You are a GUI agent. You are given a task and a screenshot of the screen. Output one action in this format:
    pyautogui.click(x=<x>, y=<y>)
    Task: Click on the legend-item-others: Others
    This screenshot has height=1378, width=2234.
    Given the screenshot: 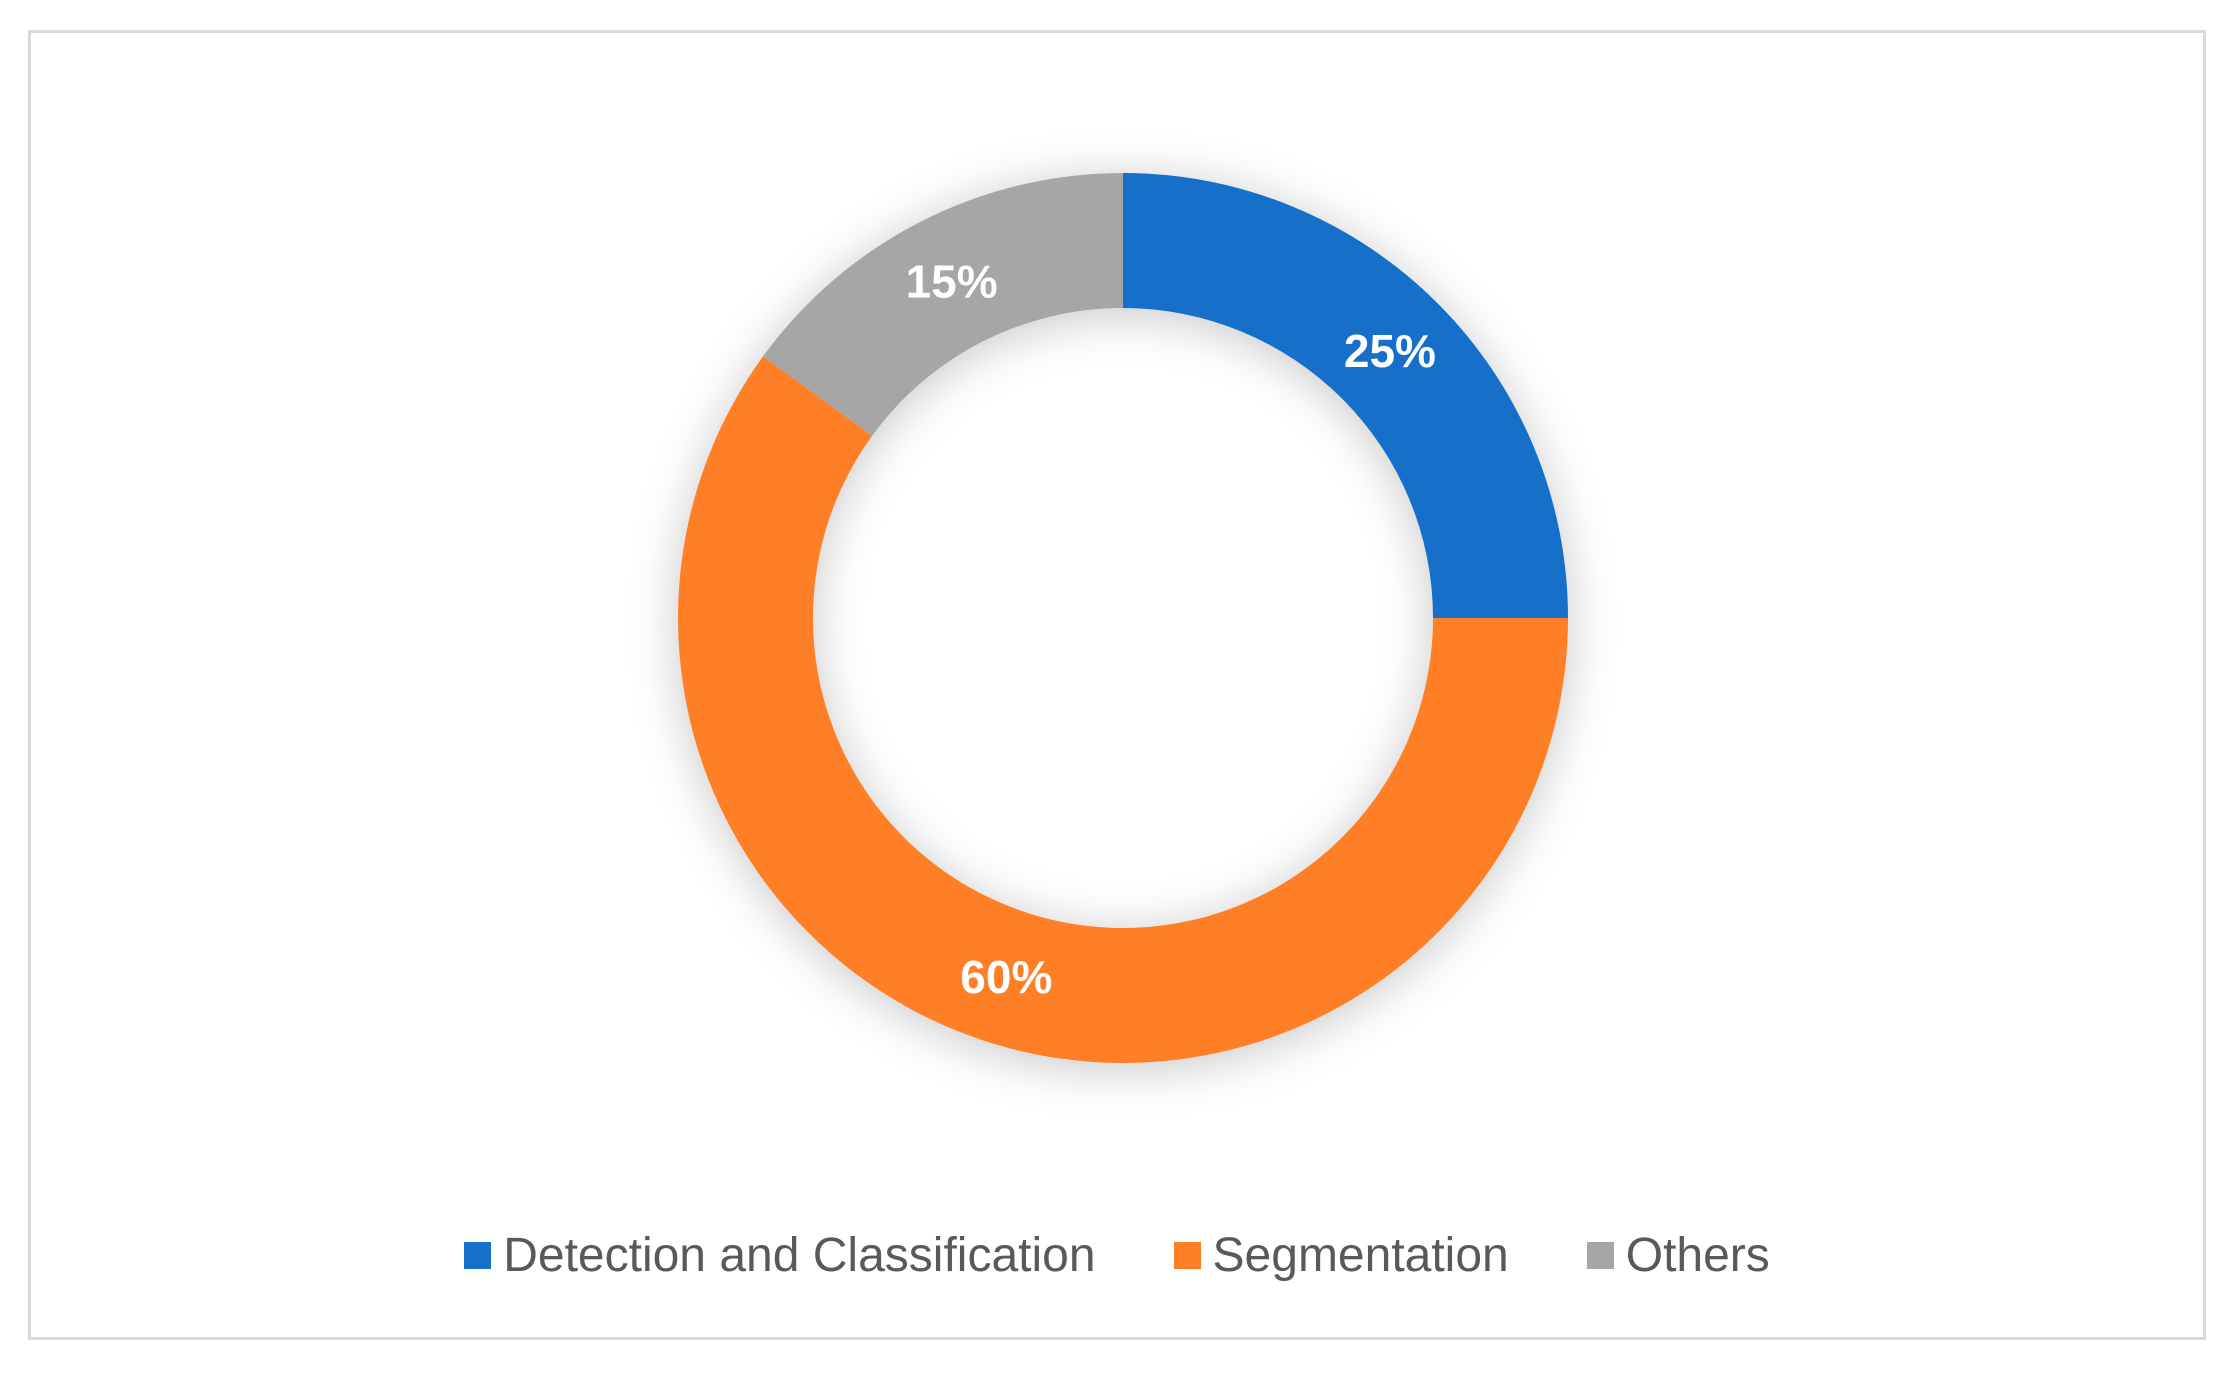 What is the action you would take?
    pyautogui.click(x=1678, y=1255)
    